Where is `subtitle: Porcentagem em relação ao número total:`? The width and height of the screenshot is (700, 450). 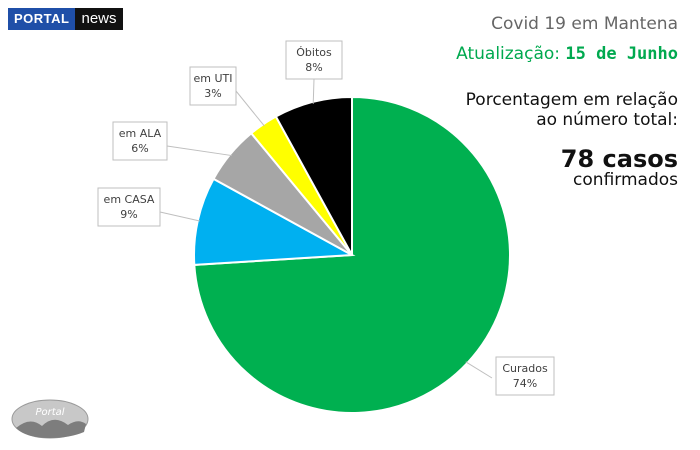
subtitle: Porcentagem em relação ao número total: is located at coordinates (572, 110).